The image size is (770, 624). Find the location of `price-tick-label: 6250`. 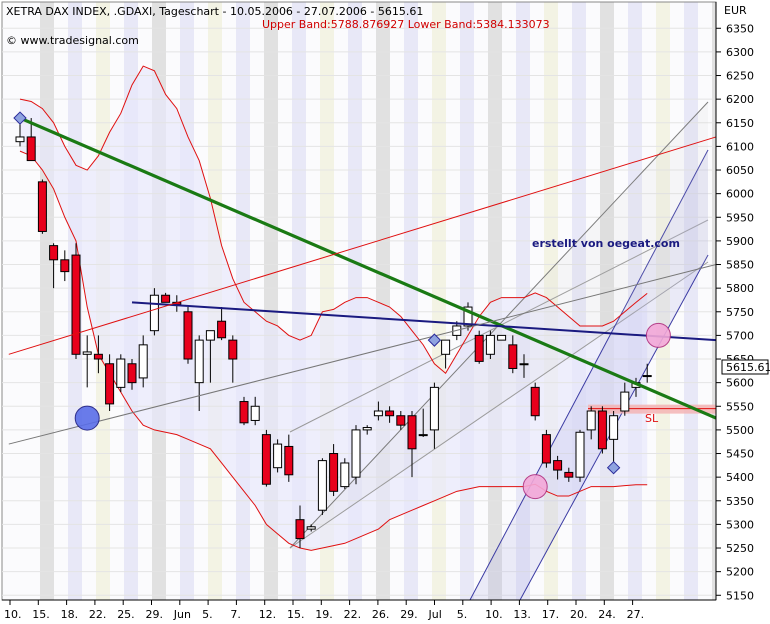

price-tick-label: 6250 is located at coordinates (740, 76).